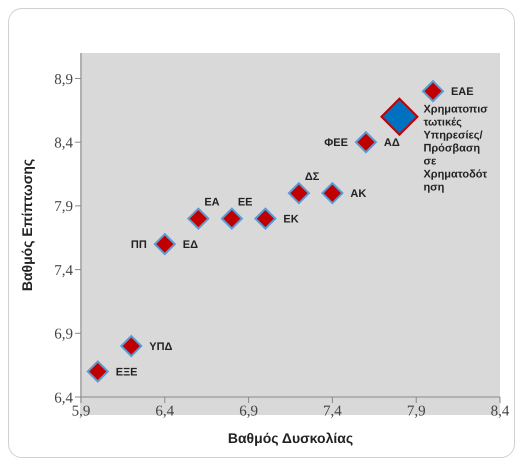 The height and width of the screenshot is (468, 525). What do you see at coordinates (332, 412) in the screenshot?
I see `x-tick-label: 7,4` at bounding box center [332, 412].